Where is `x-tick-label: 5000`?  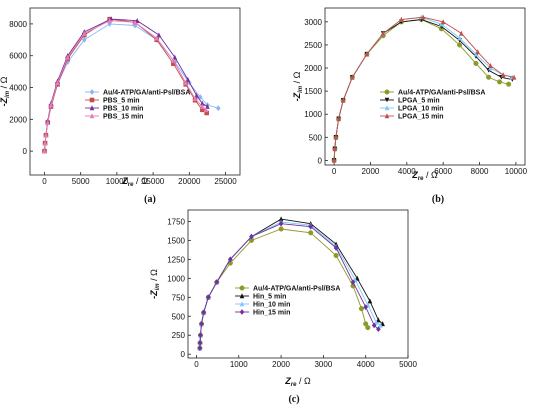
x-tick-label: 5000 is located at coordinates (81, 181).